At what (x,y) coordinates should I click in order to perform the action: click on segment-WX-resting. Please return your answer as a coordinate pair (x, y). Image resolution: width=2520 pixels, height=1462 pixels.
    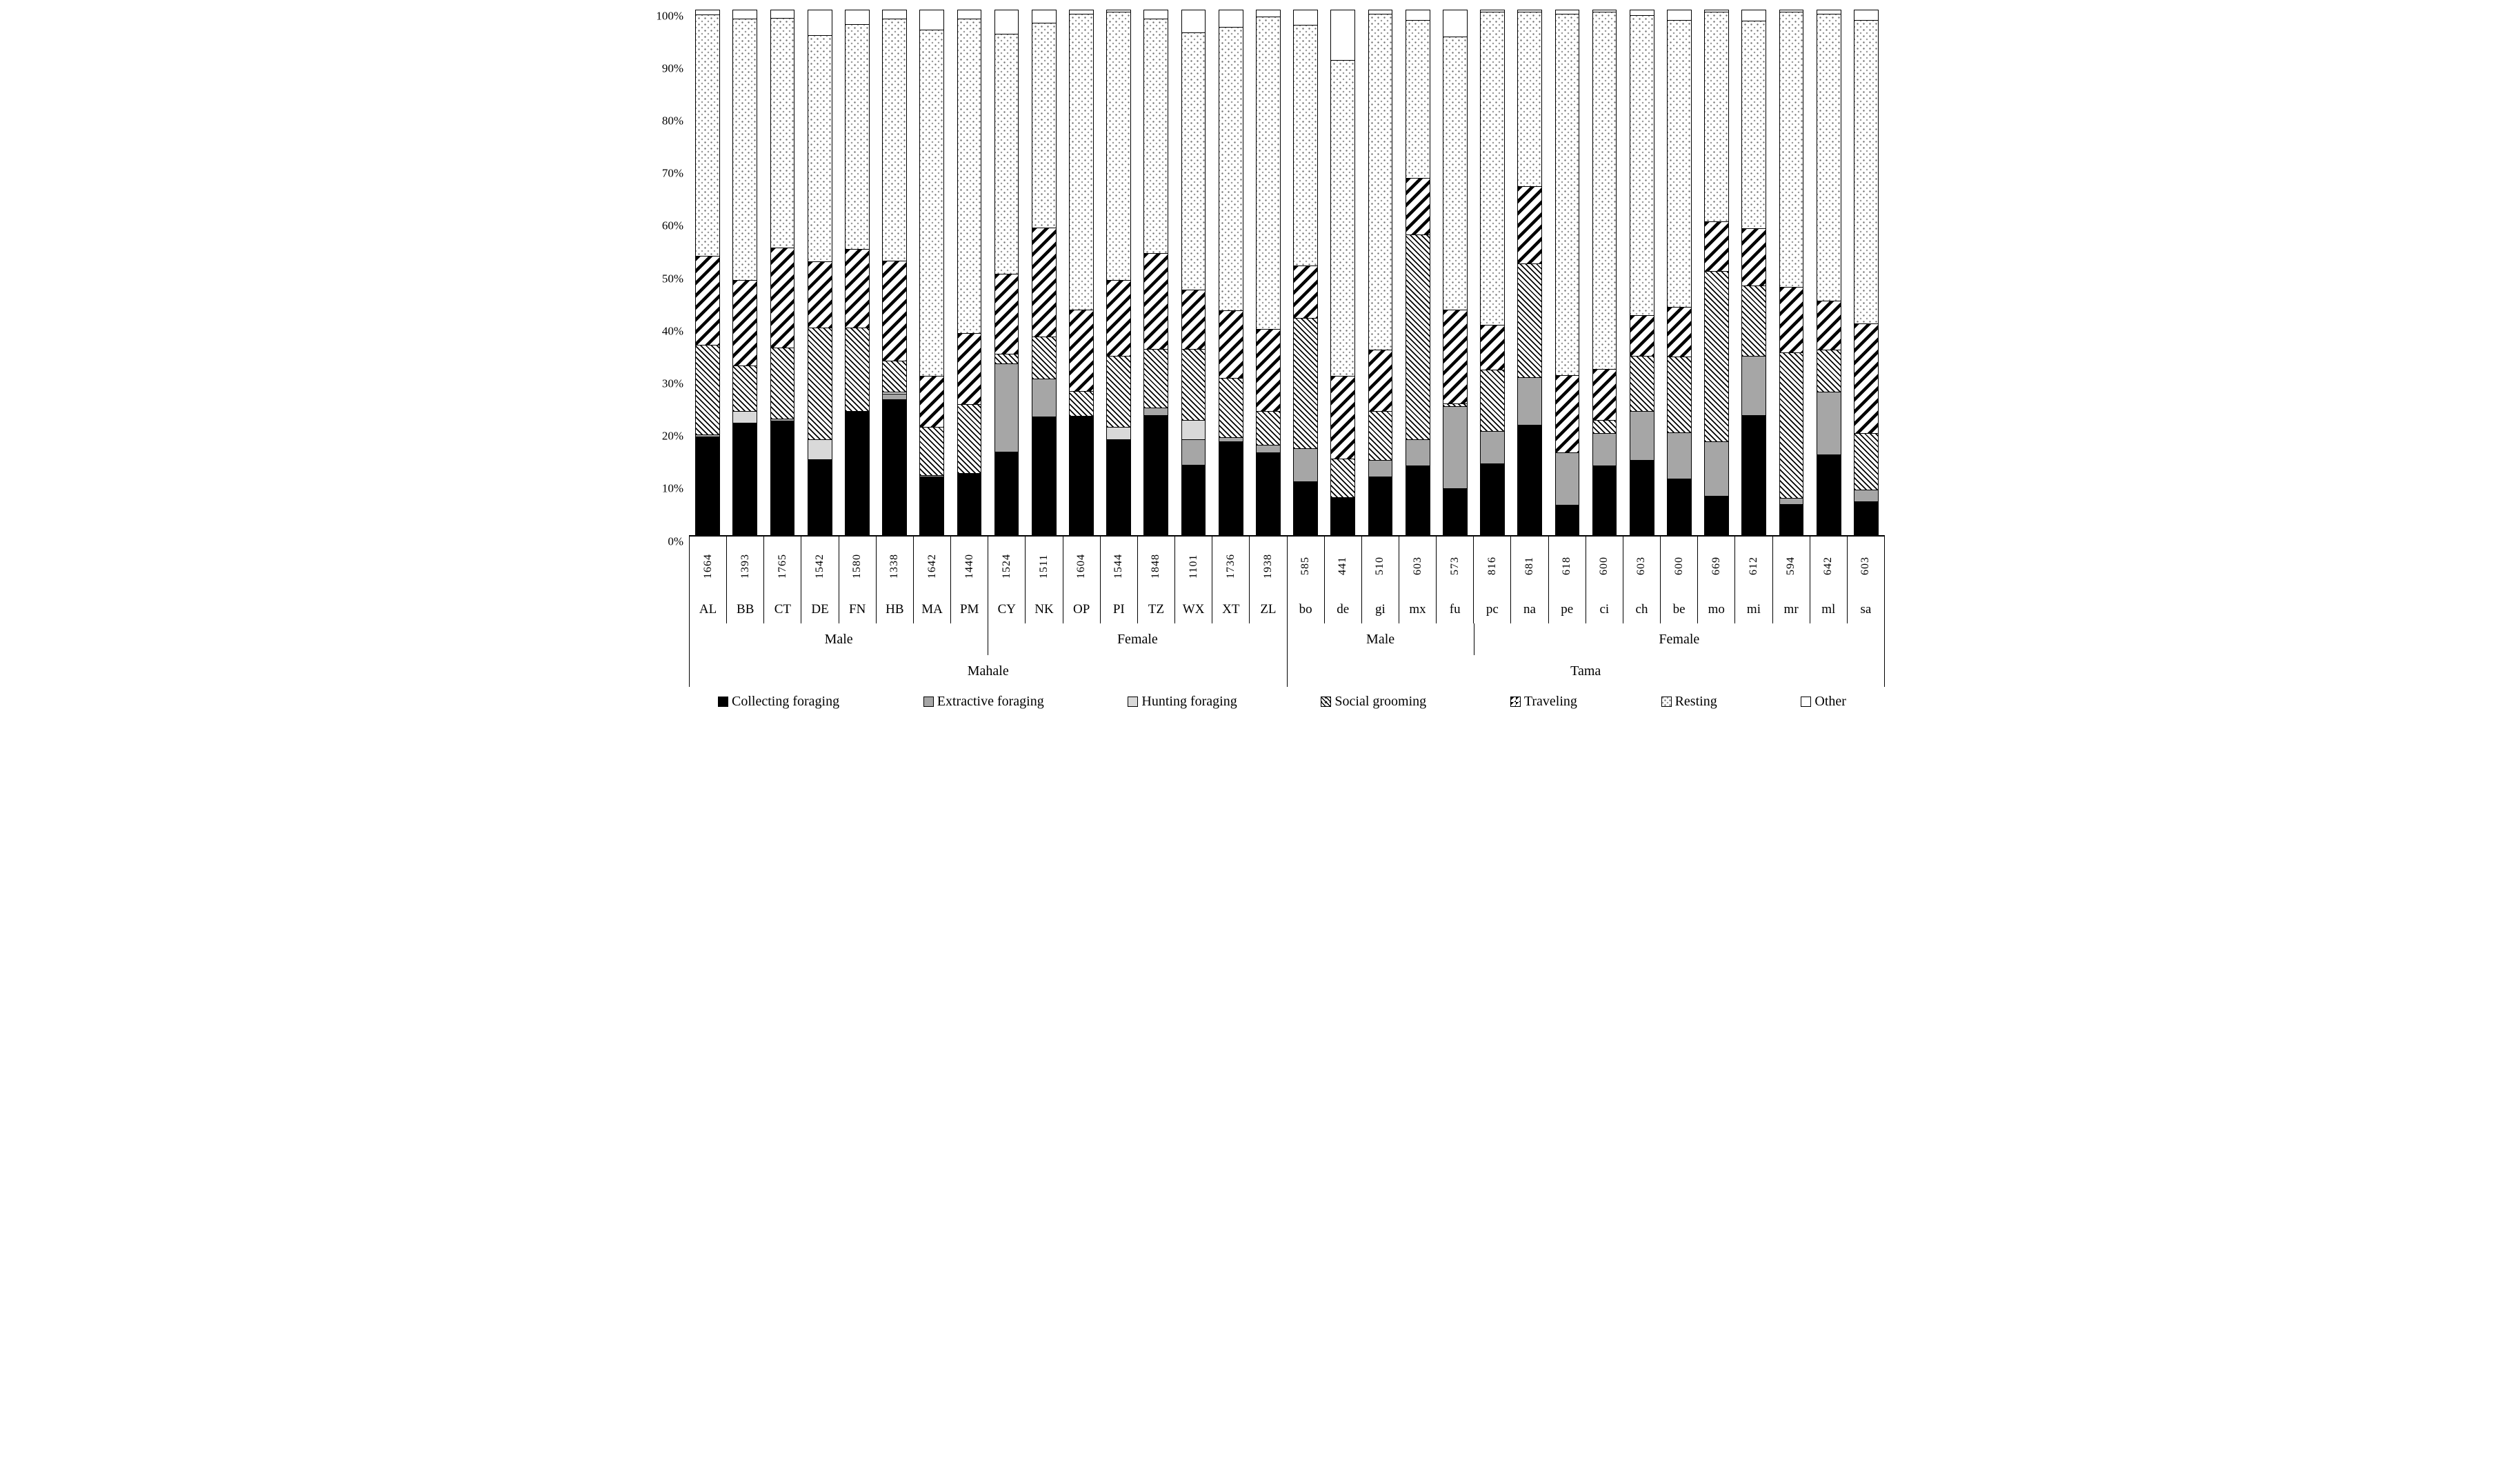
    Looking at the image, I should click on (1193, 161).